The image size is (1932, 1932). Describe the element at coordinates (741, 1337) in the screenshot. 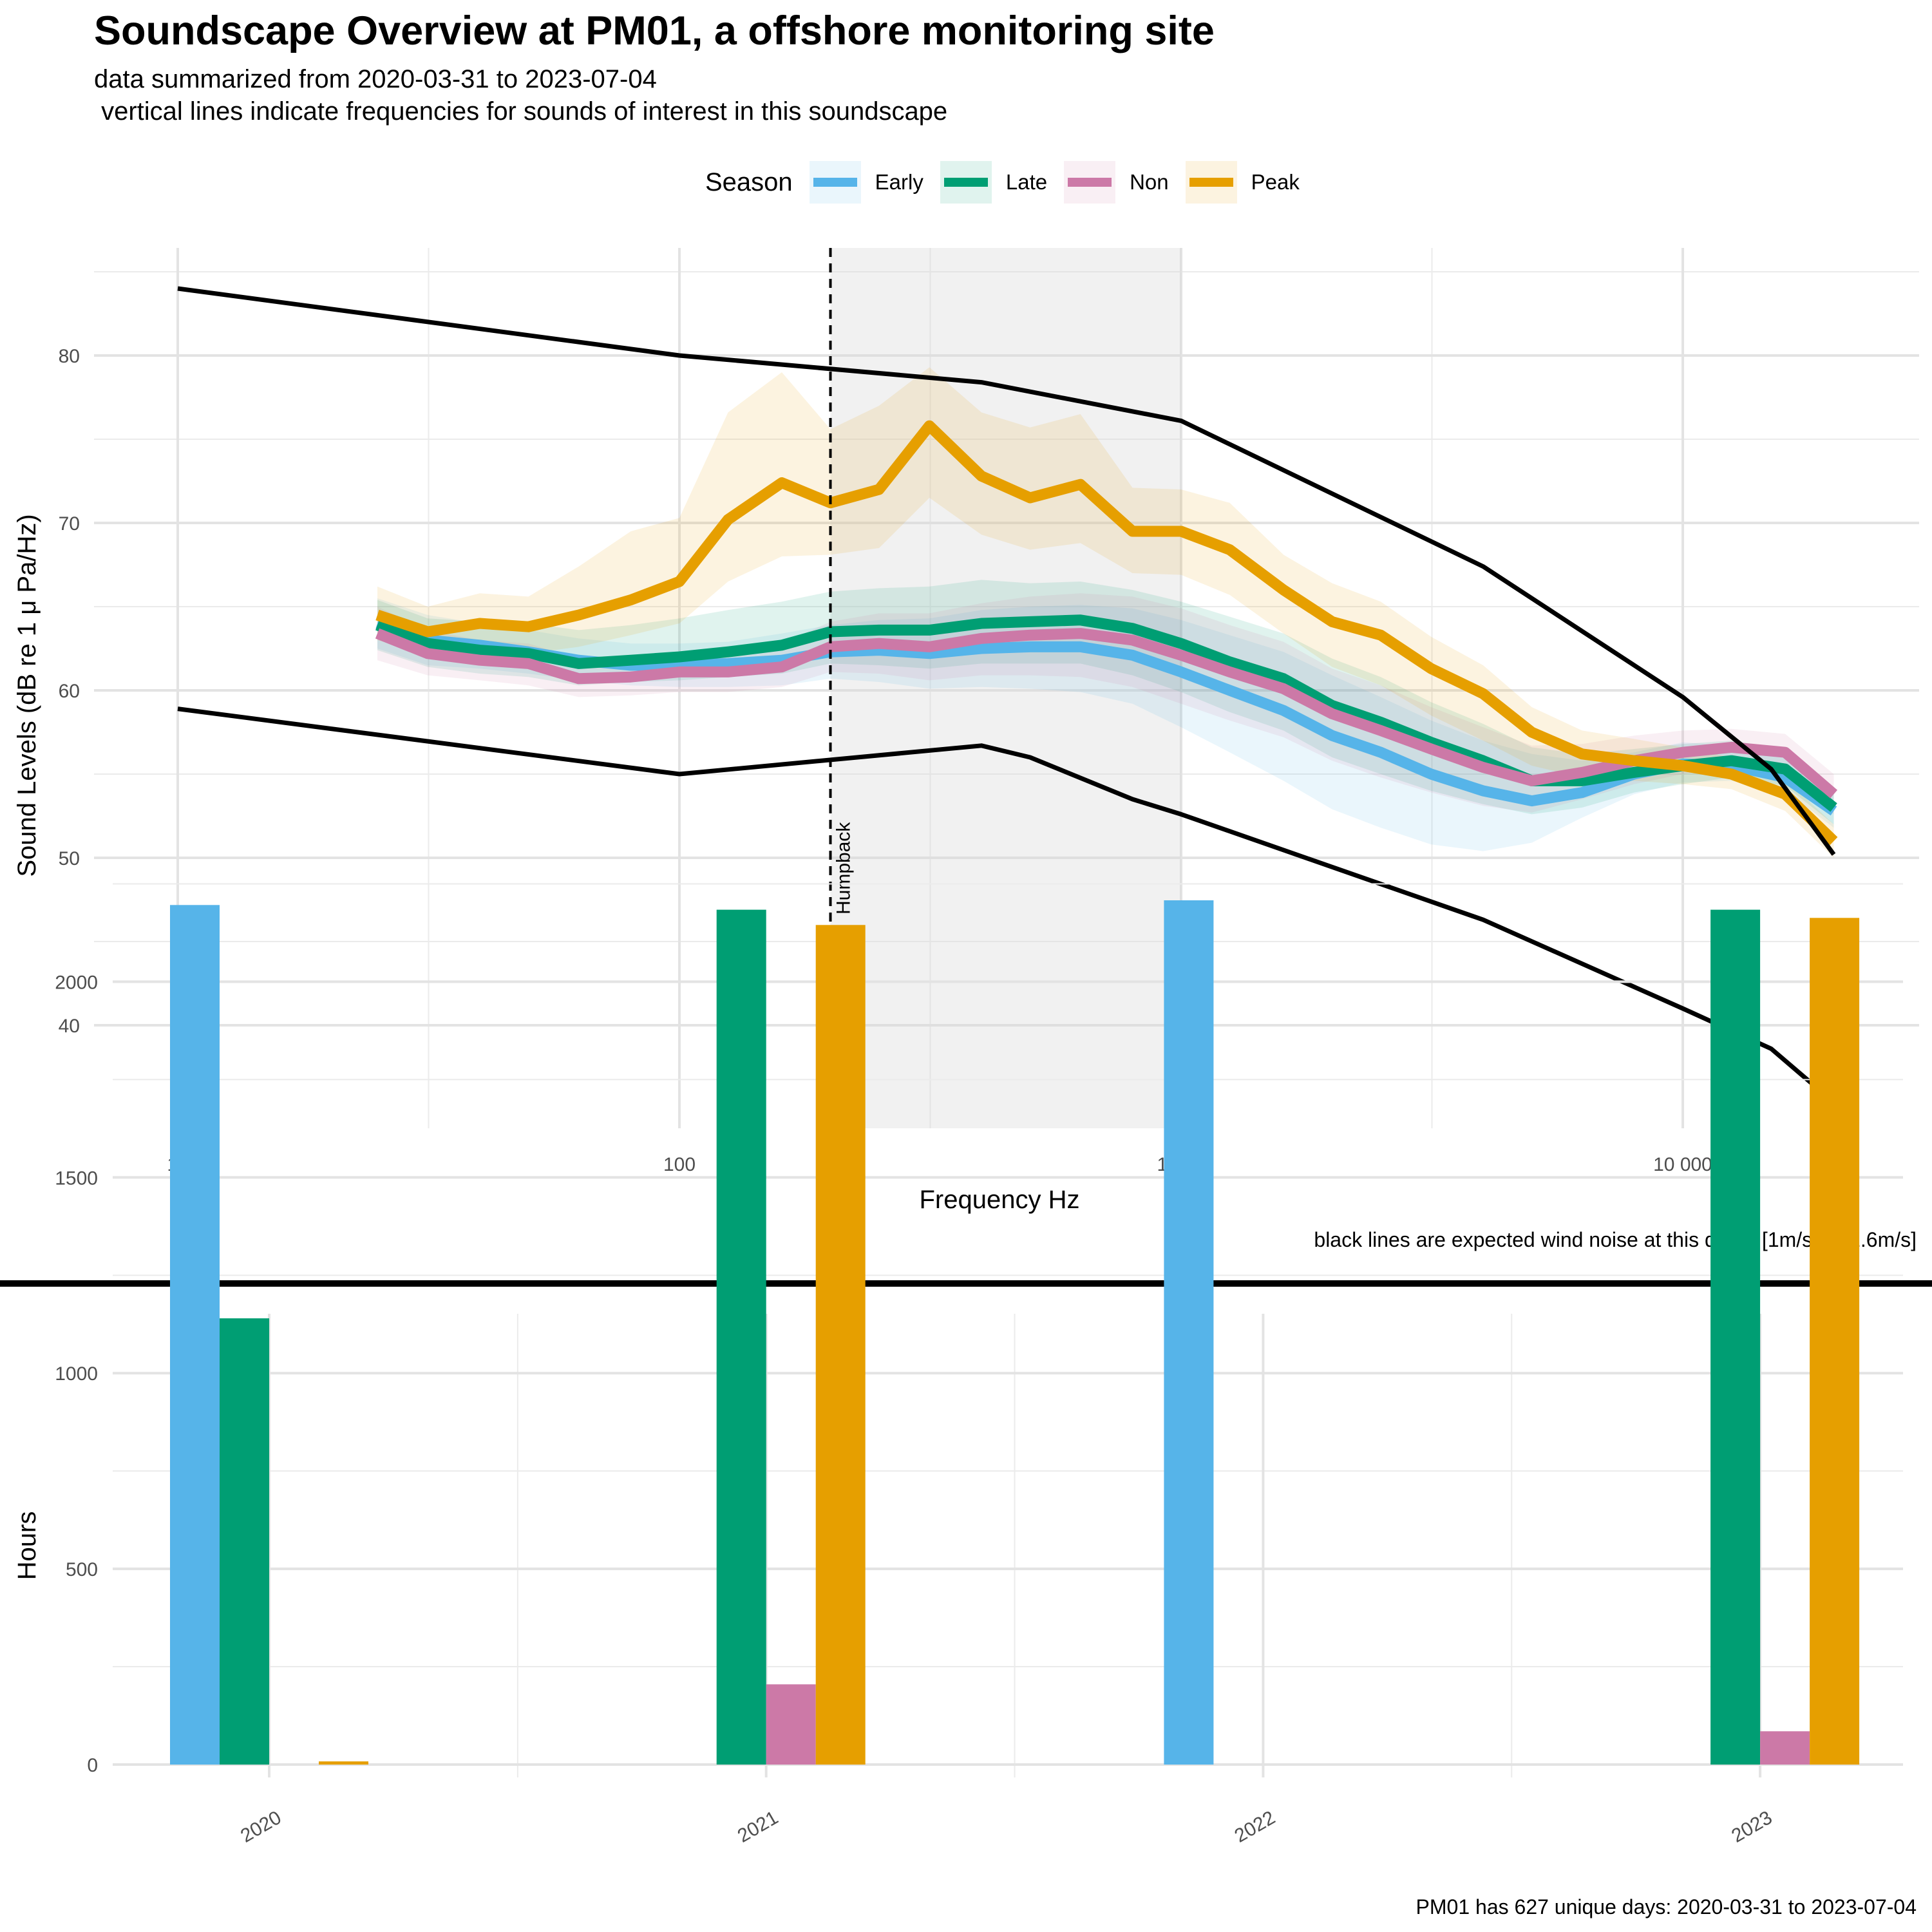

I see `bar-2021-late` at that location.